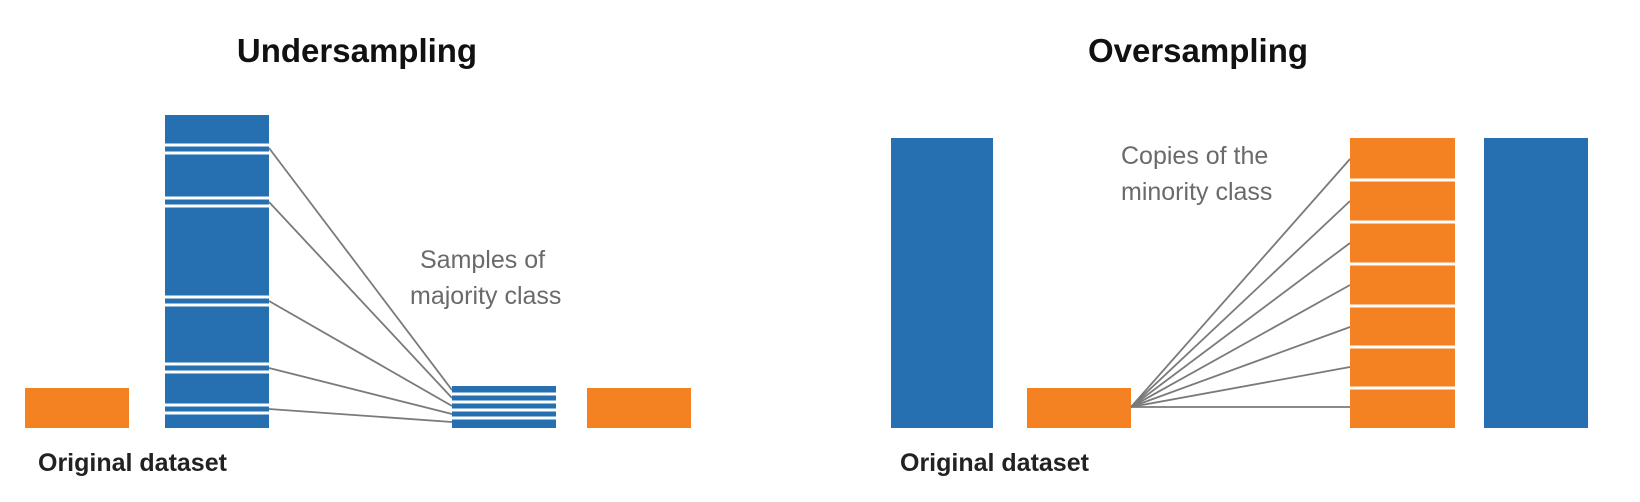 The width and height of the screenshot is (1640, 502). What do you see at coordinates (1240, 283) in the screenshot?
I see `oversampling-connectors` at bounding box center [1240, 283].